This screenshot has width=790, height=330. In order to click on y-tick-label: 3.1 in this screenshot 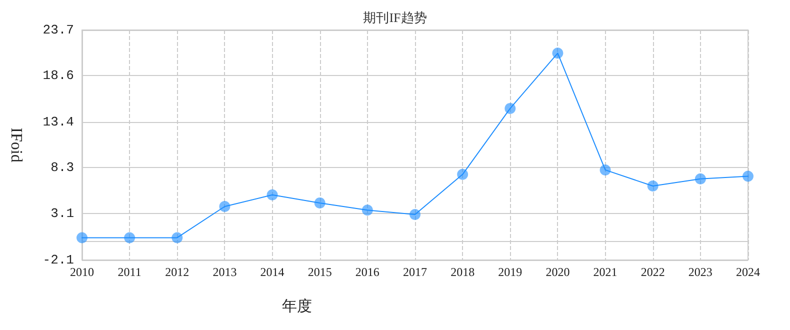, I will do `click(62, 214)`.